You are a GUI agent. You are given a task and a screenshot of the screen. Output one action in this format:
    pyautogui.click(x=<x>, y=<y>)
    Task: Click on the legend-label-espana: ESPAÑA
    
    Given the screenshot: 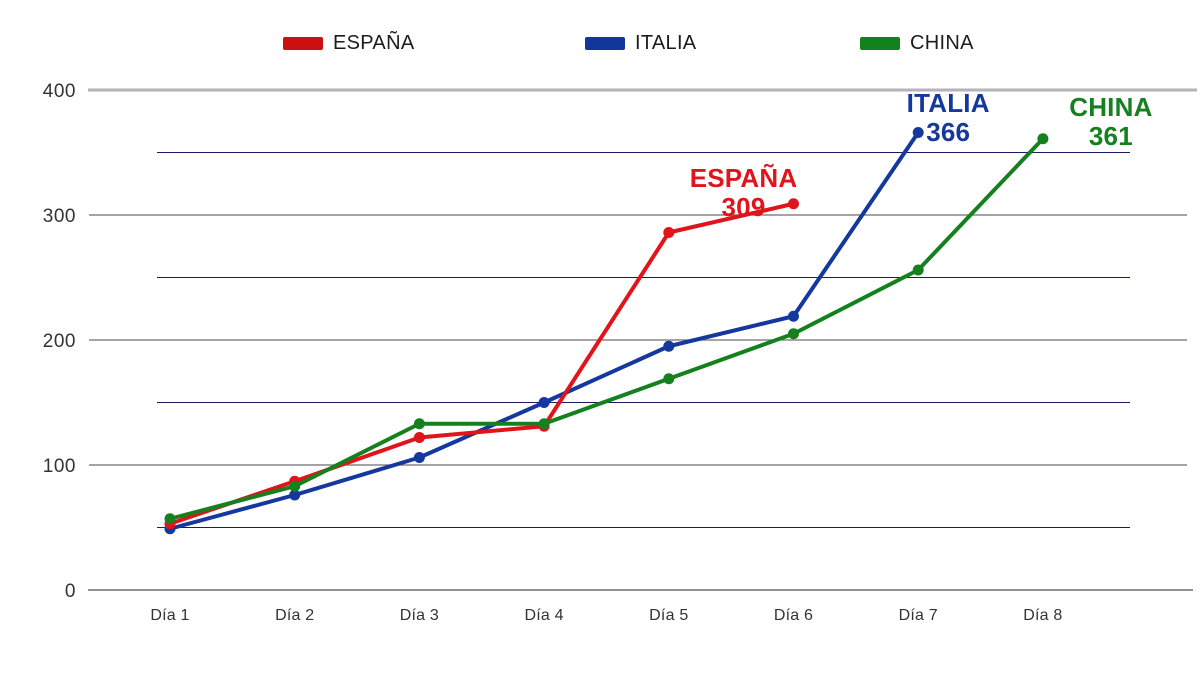 What is the action you would take?
    pyautogui.click(x=374, y=42)
    